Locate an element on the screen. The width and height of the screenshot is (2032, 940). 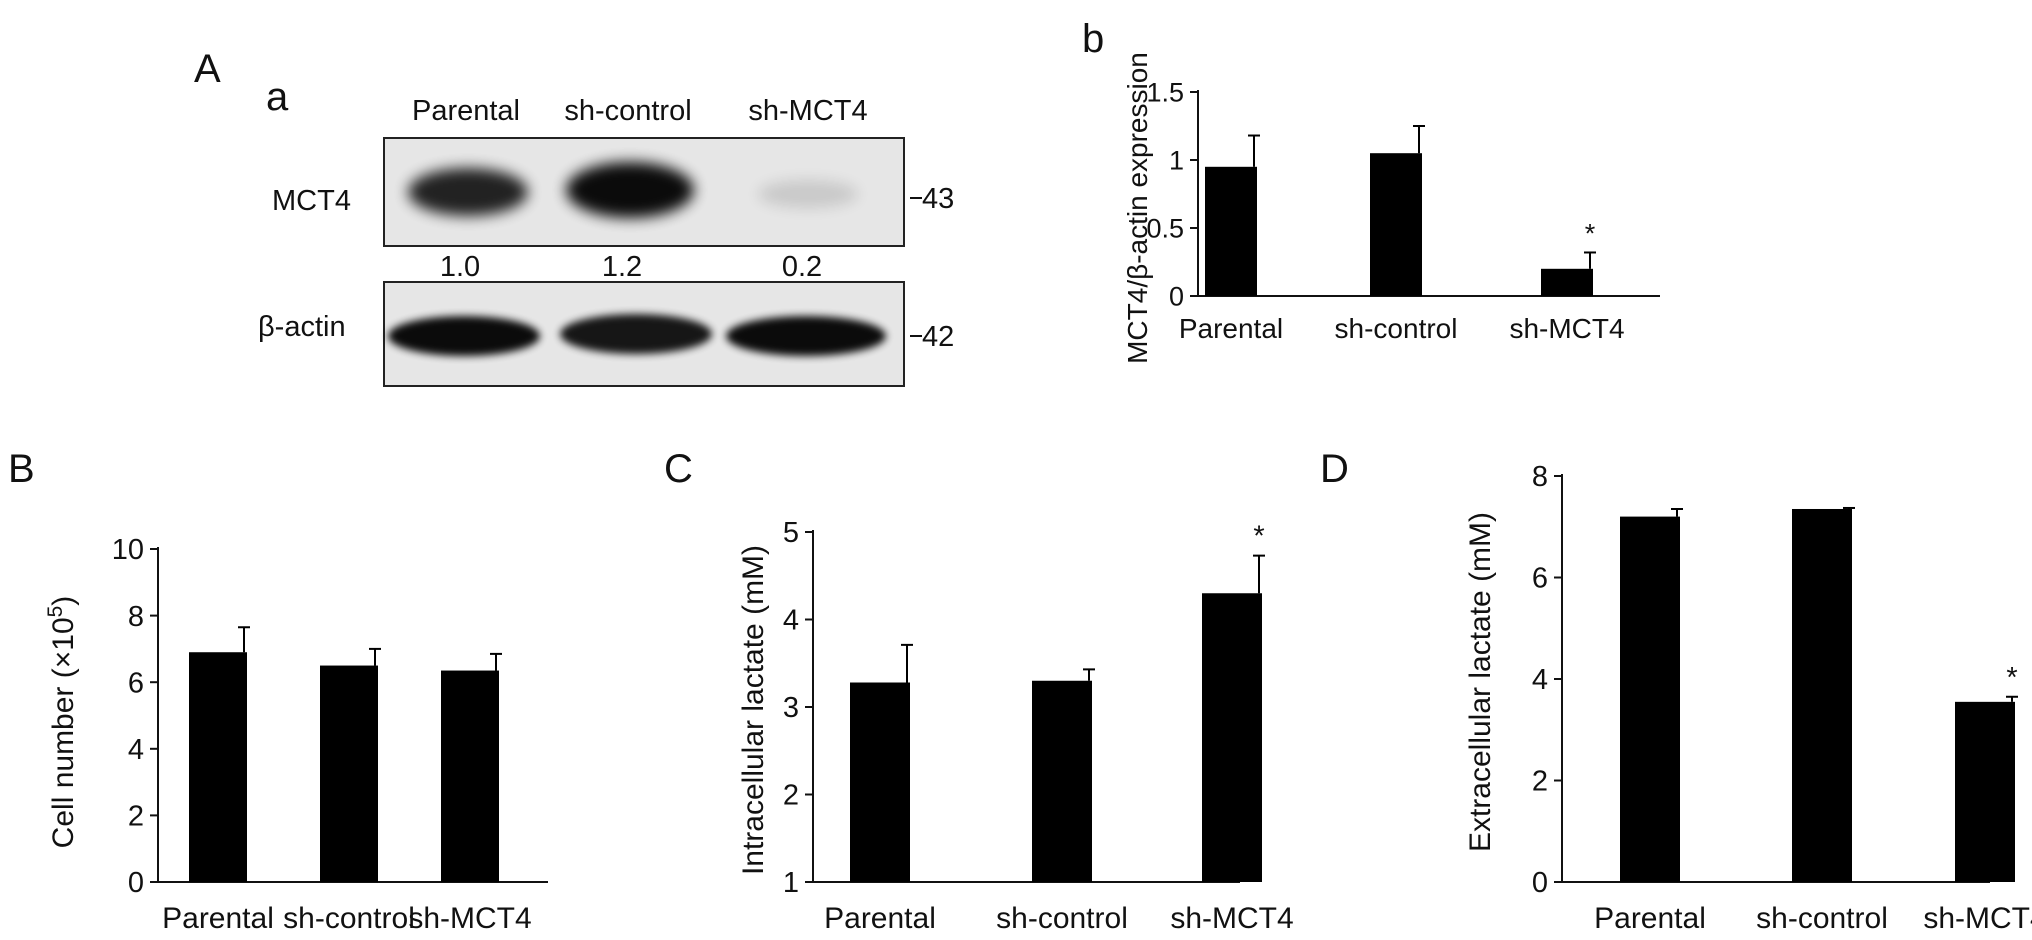
panel-label-D: D is located at coordinates (1334, 469).